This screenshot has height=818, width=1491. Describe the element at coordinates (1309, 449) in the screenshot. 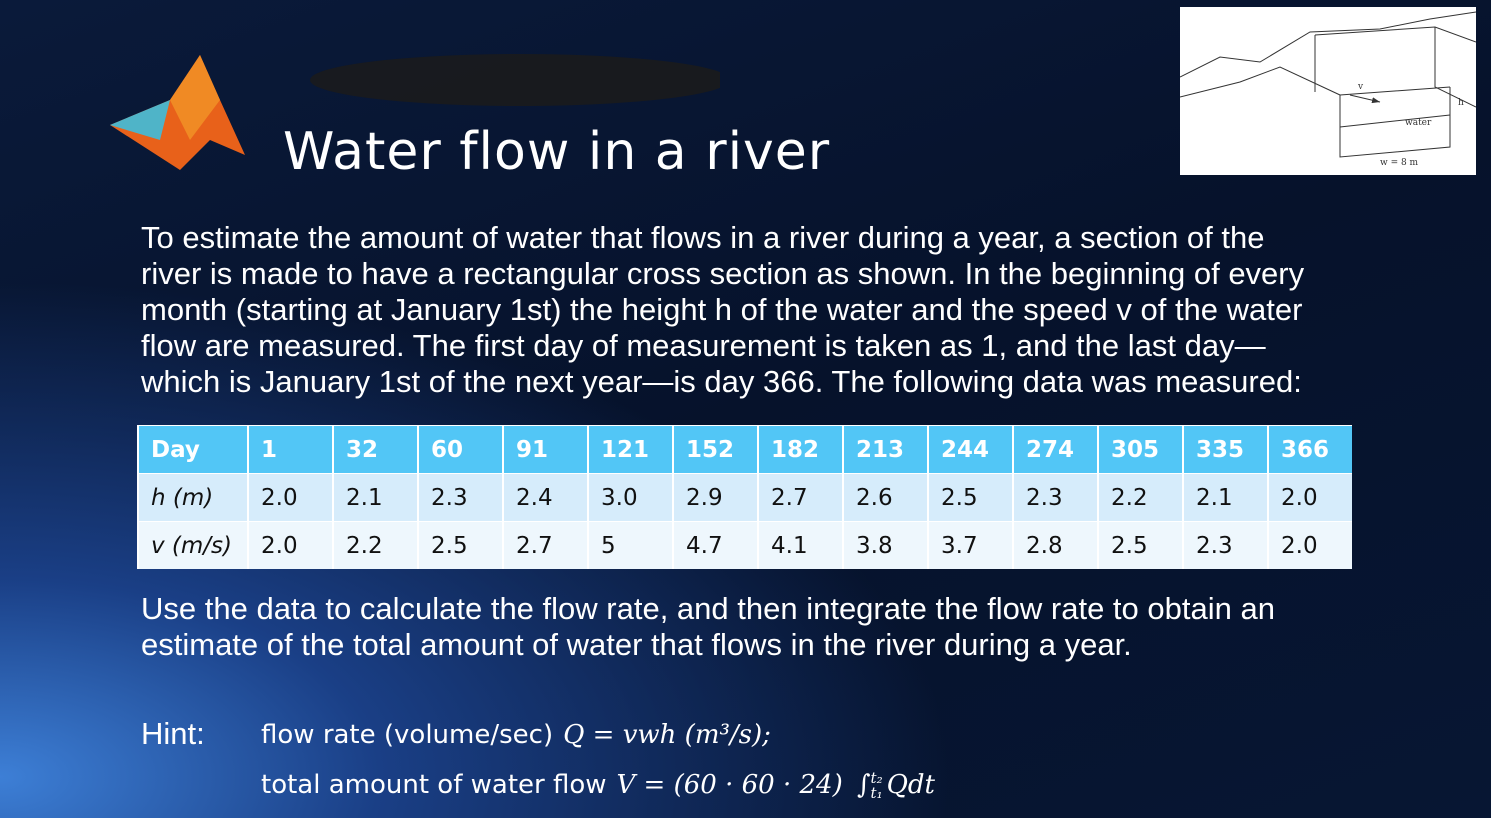

I see `table-cell: 366` at that location.